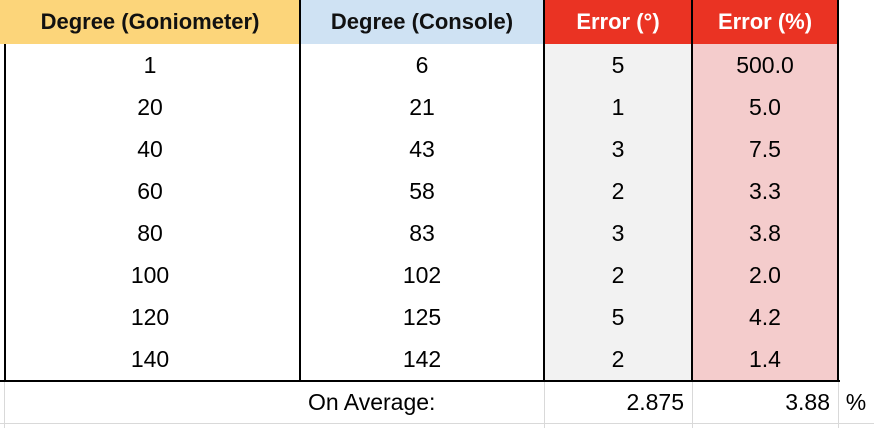 This screenshot has height=428, width=874. Describe the element at coordinates (150, 358) in the screenshot. I see `table-cell-goniometer: 140` at that location.